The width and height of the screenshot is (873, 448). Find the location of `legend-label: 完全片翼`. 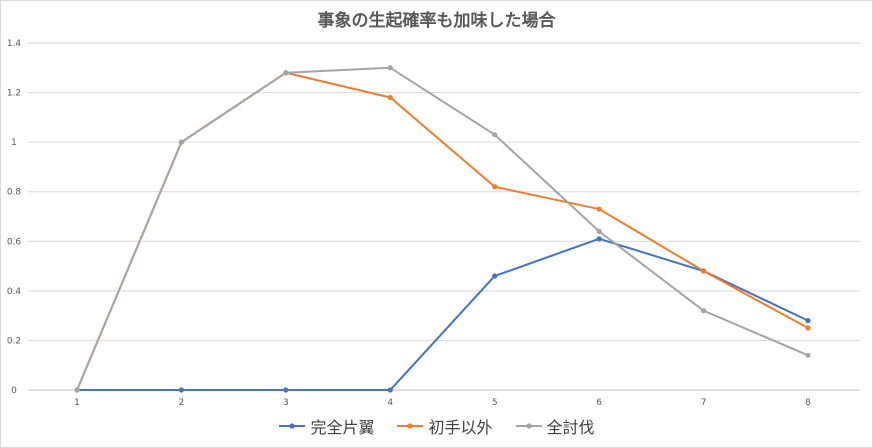

legend-label: 完全片翼 is located at coordinates (342, 427).